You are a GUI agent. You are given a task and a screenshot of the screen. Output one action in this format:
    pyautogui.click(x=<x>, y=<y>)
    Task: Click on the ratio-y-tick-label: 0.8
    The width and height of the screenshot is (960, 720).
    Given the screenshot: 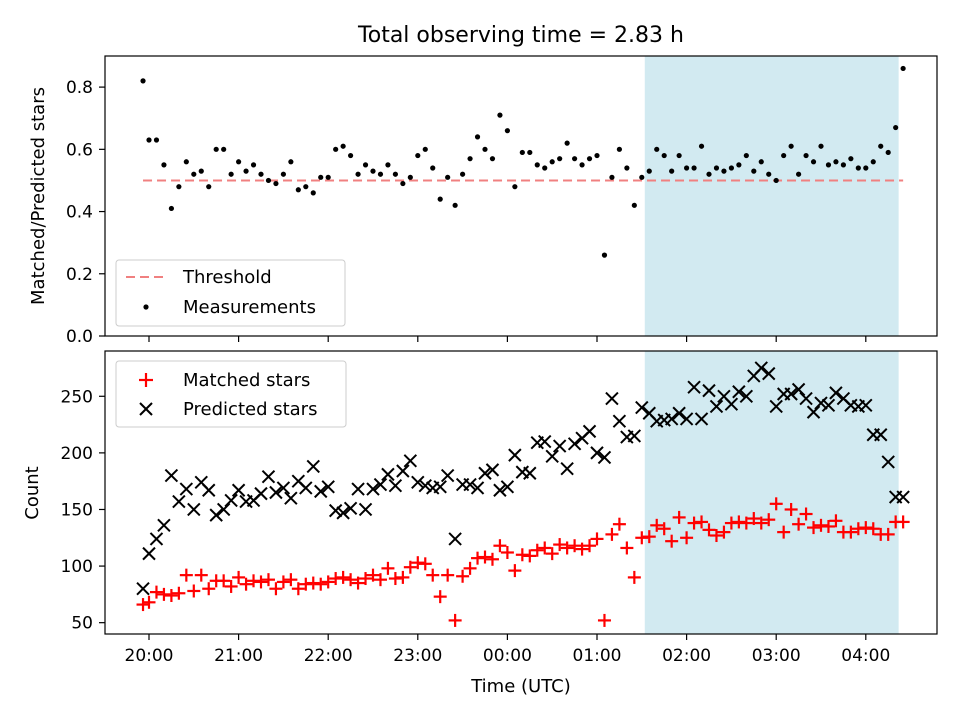 What is the action you would take?
    pyautogui.click(x=79, y=88)
    